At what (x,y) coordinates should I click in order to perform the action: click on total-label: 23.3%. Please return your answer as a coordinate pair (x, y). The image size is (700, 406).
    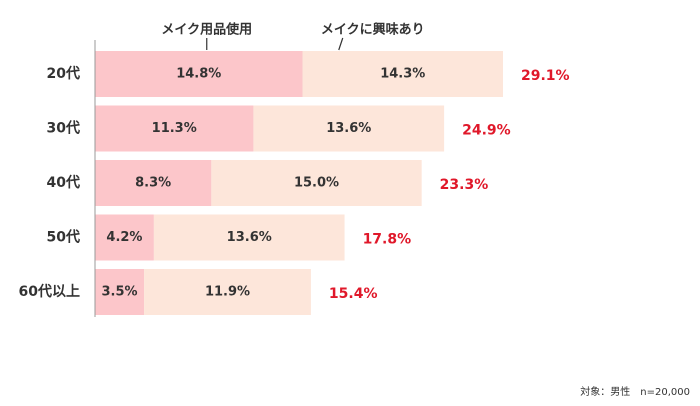
    Looking at the image, I should click on (464, 185).